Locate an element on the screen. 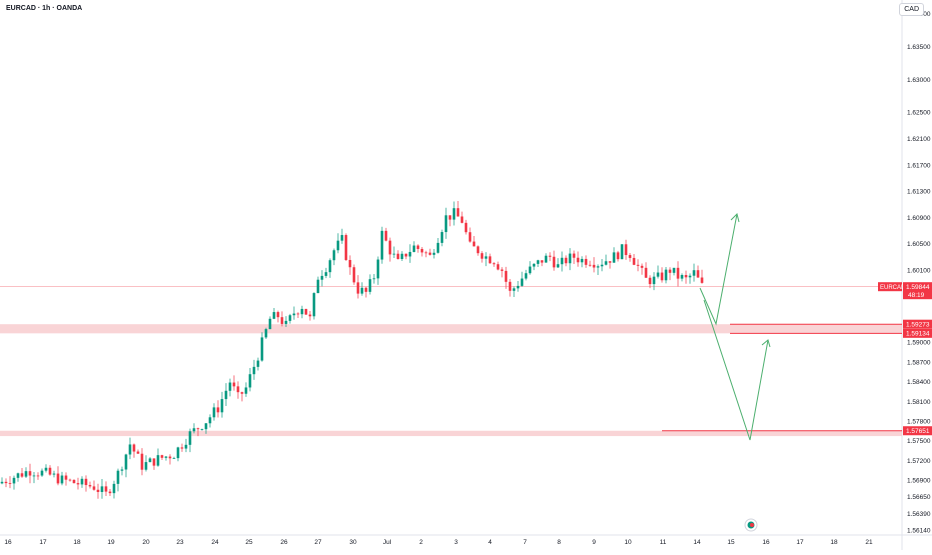 The image size is (932, 555). projection-up-arrowhead is located at coordinates (735, 218).